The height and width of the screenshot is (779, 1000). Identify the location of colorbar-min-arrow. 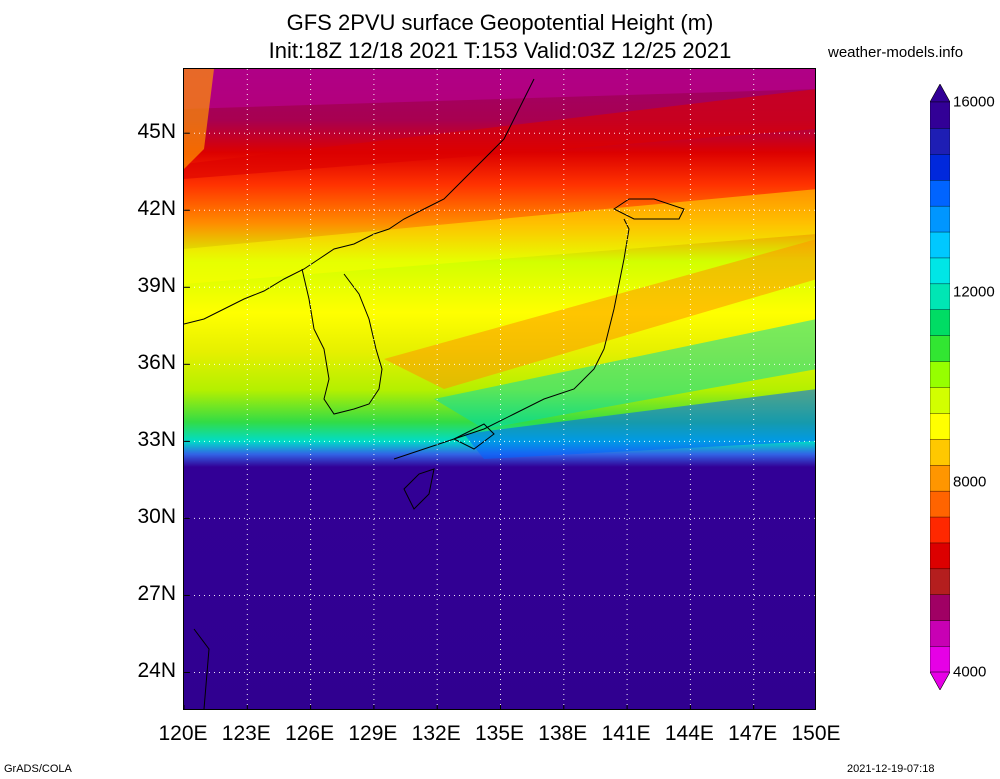
(940, 680).